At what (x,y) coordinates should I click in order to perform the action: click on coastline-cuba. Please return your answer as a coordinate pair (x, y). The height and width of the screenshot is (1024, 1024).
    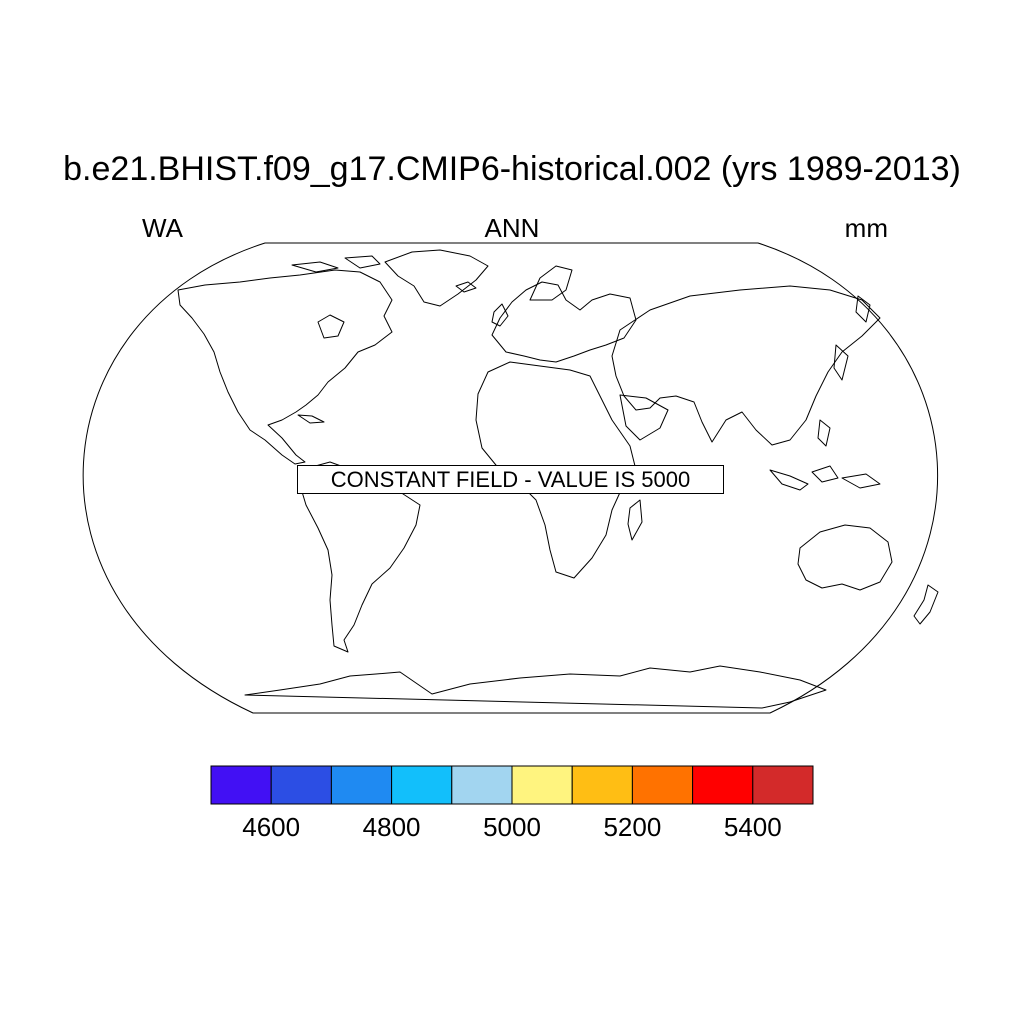
    Looking at the image, I should click on (311, 419).